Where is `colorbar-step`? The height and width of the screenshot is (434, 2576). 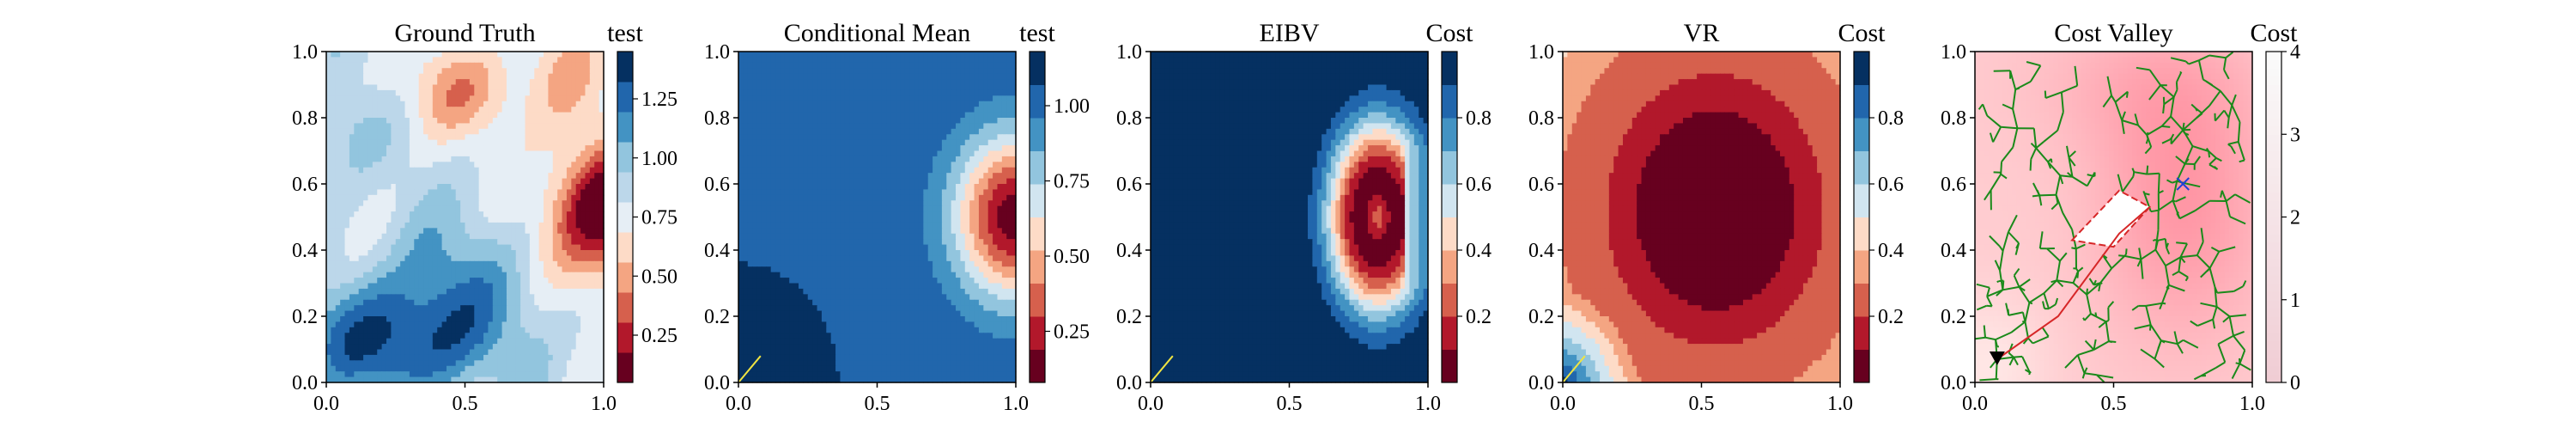
colorbar-step is located at coordinates (625, 187).